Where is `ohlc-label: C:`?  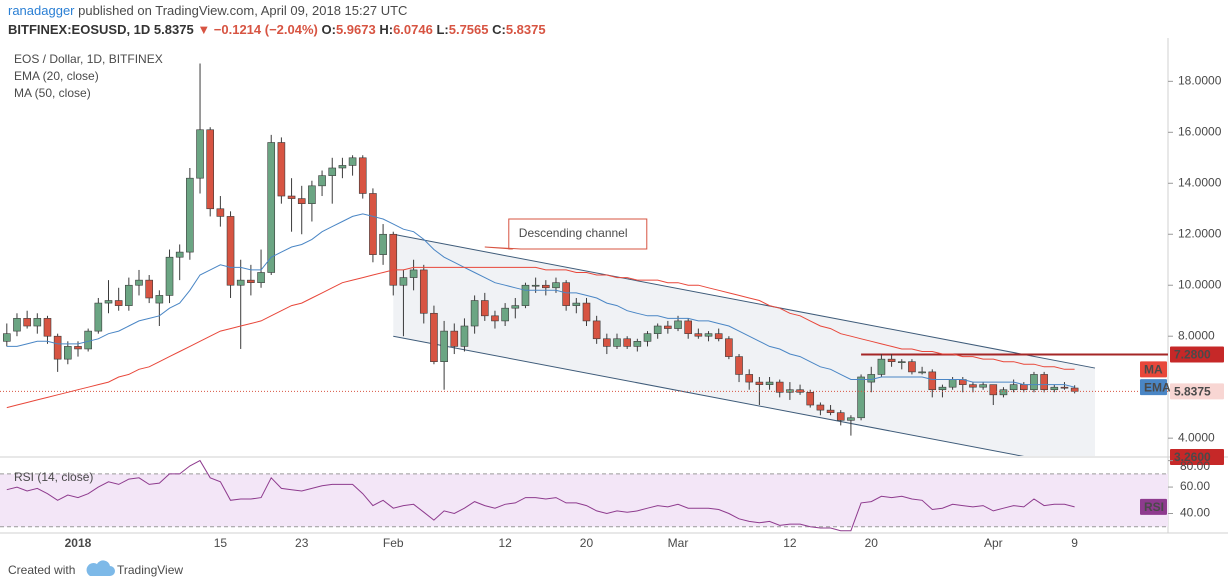 ohlc-label: C: is located at coordinates (499, 29).